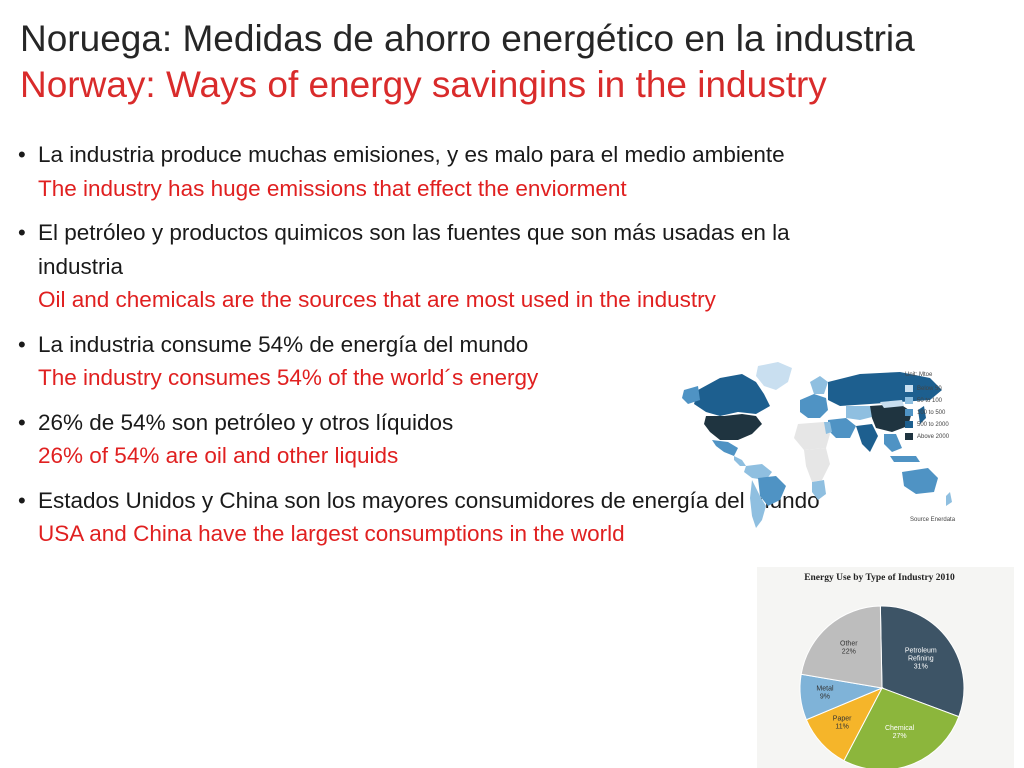 This screenshot has width=1024, height=768. What do you see at coordinates (842, 428) in the screenshot?
I see `map-region-middle-east` at bounding box center [842, 428].